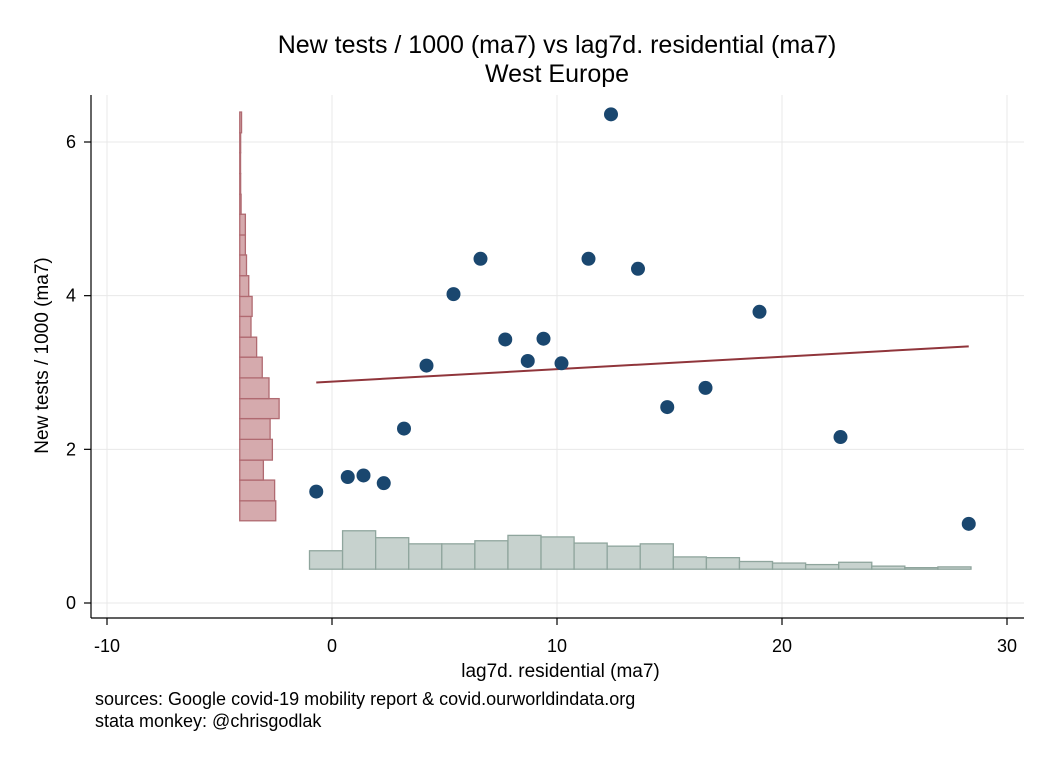 The height and width of the screenshot is (765, 1051). I want to click on y-tick-label: 4, so click(71, 296).